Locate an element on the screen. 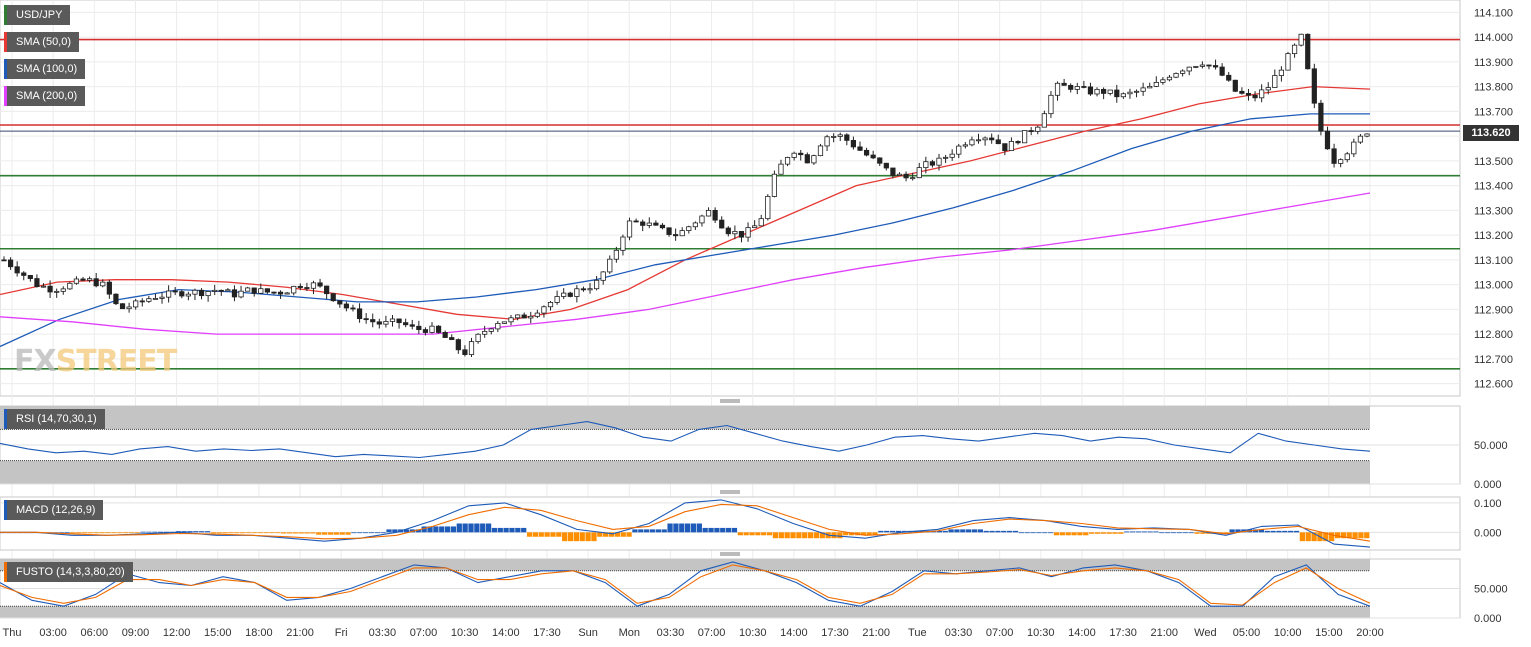  legend-sma-200: SMA (200,0) is located at coordinates (45, 96).